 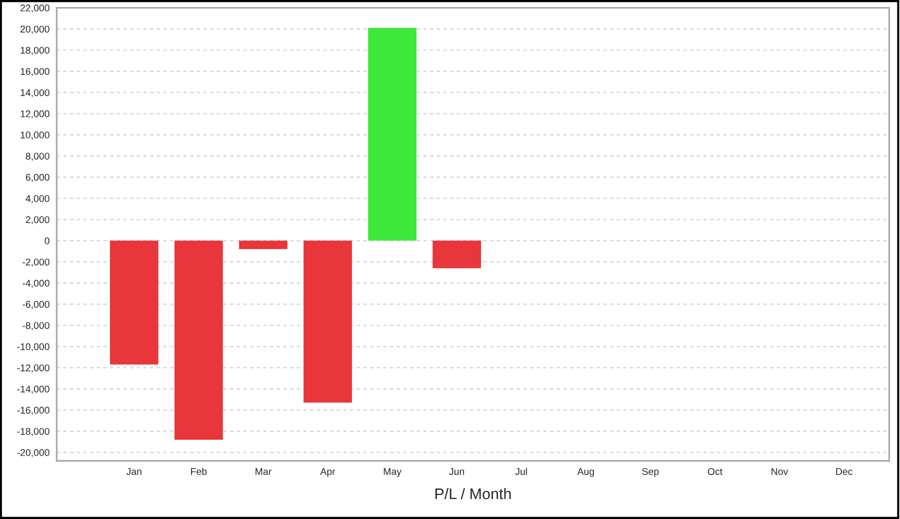 I want to click on y-tick-label: -6,000, so click(x=36, y=304).